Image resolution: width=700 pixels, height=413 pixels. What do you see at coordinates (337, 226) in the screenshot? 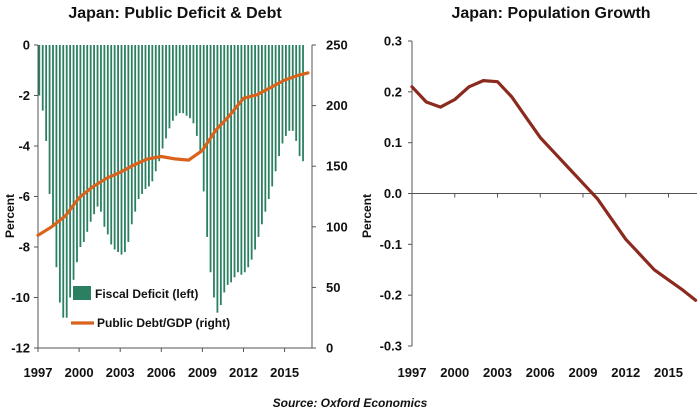
I see `right-y-tick-label: 100` at bounding box center [337, 226].